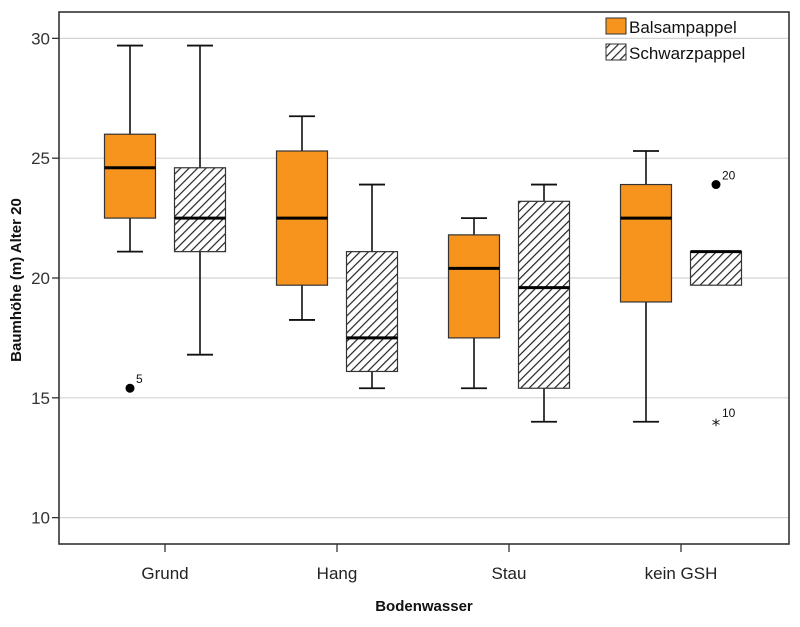 The image size is (800, 627). What do you see at coordinates (616, 26) in the screenshot?
I see `legend-swatch-balsampappel` at bounding box center [616, 26].